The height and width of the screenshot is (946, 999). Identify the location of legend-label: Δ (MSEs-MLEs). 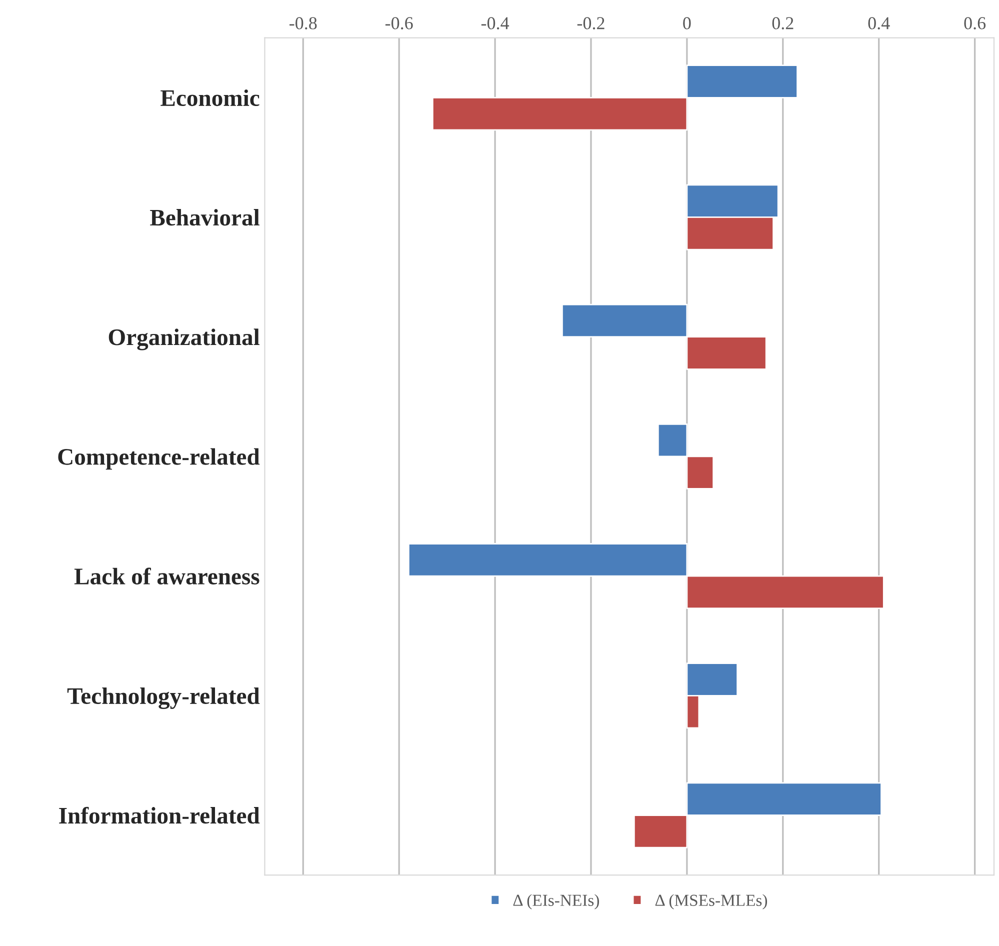
(711, 902).